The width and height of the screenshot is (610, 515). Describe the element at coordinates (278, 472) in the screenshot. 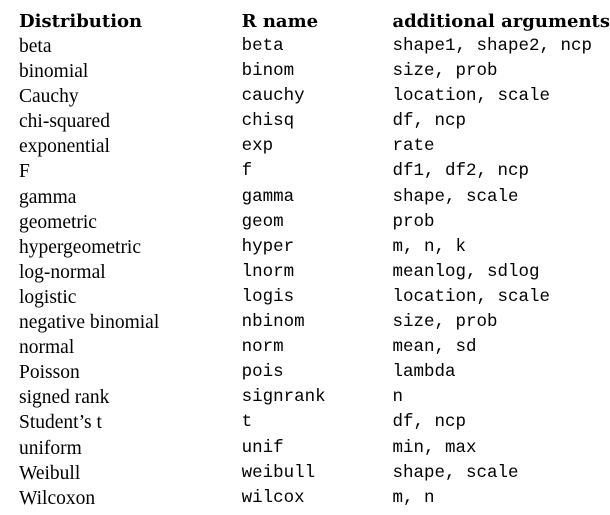

I see `r-function-name: weibull` at that location.